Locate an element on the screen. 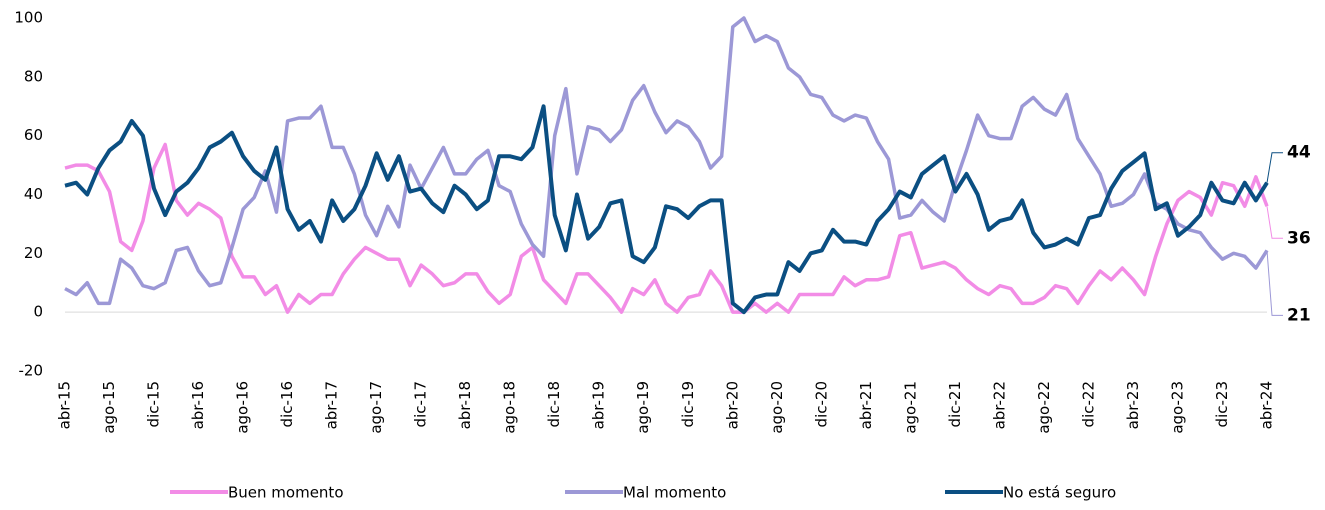  x-tick-label: abr-19 is located at coordinates (599, 405).